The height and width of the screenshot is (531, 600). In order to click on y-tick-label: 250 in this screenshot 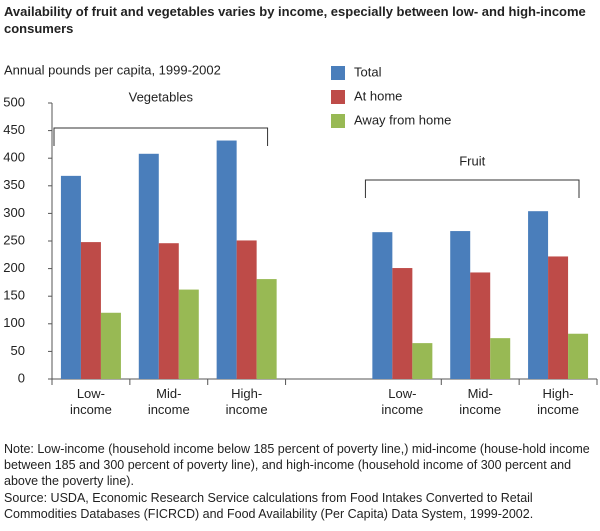, I will do `click(14, 239)`.